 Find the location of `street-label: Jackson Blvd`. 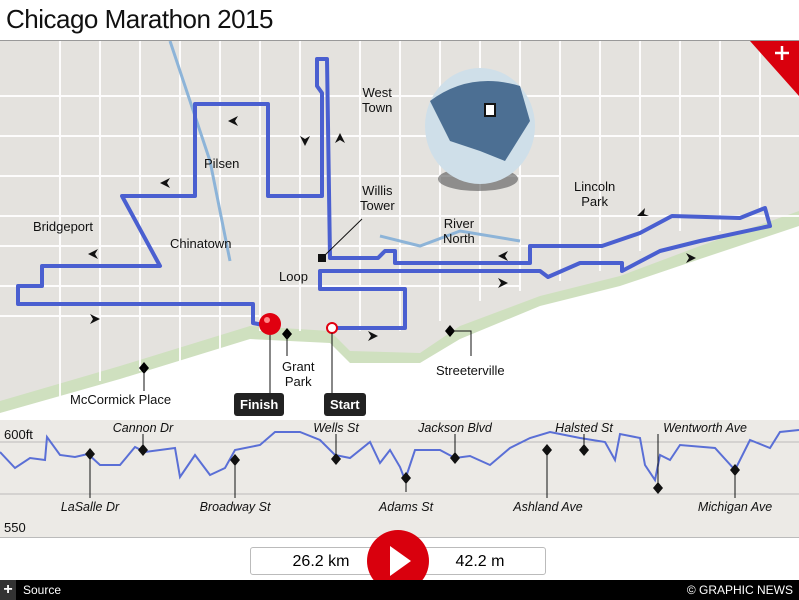

street-label: Jackson Blvd is located at coordinates (455, 428).